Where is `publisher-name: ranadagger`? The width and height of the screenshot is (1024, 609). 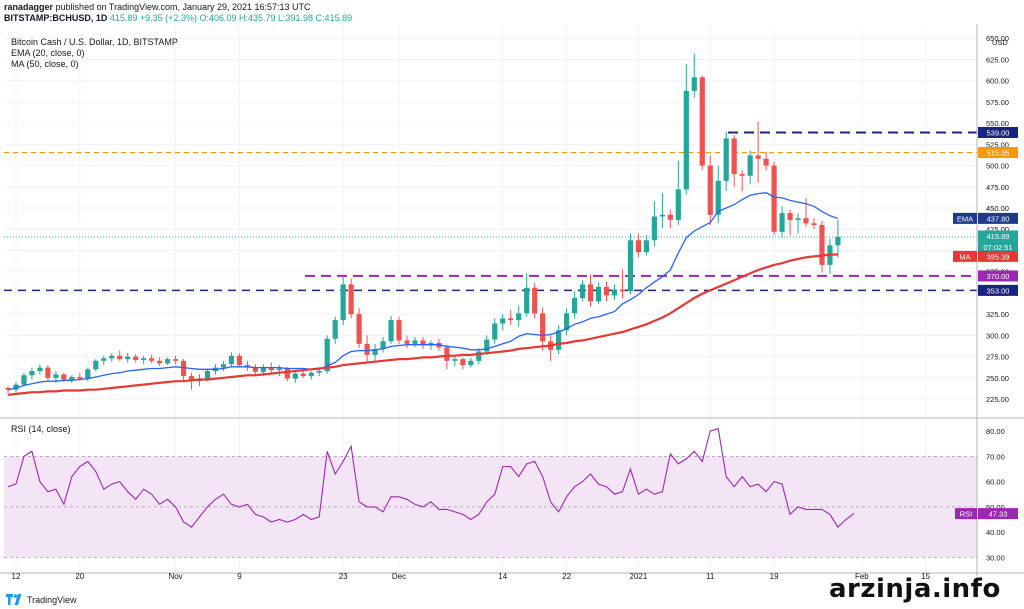 publisher-name: ranadagger is located at coordinates (29, 7).